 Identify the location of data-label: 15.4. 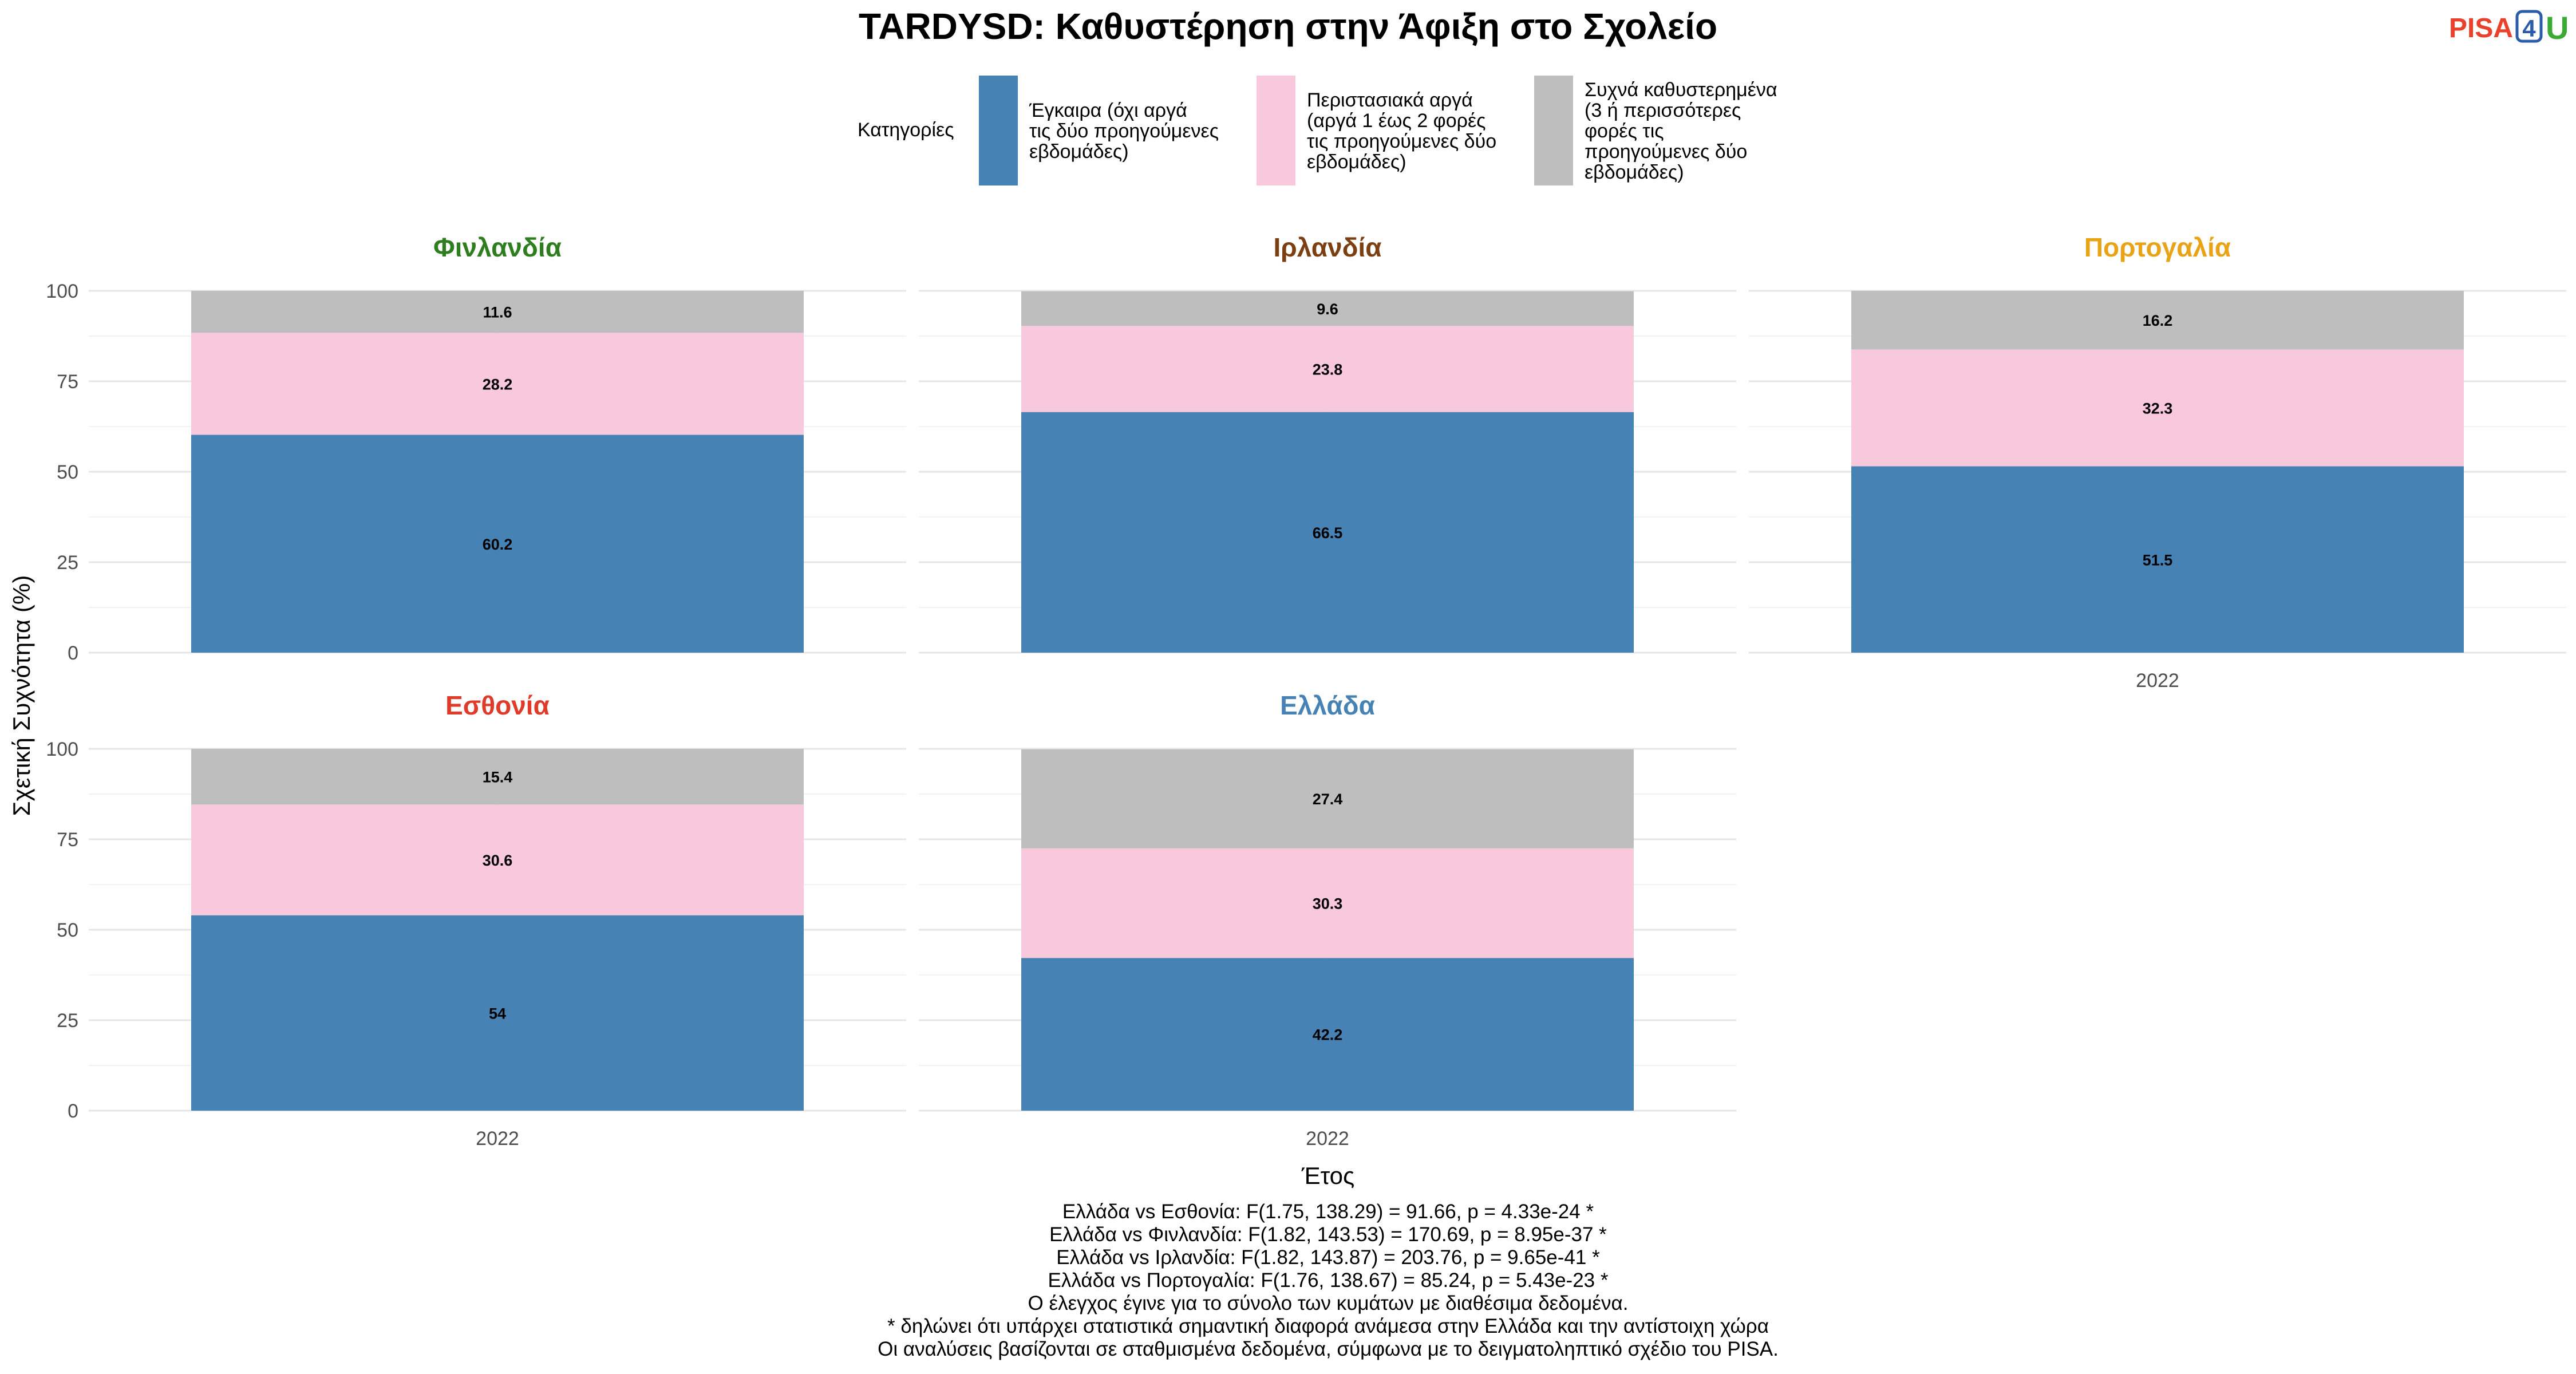
(498, 777).